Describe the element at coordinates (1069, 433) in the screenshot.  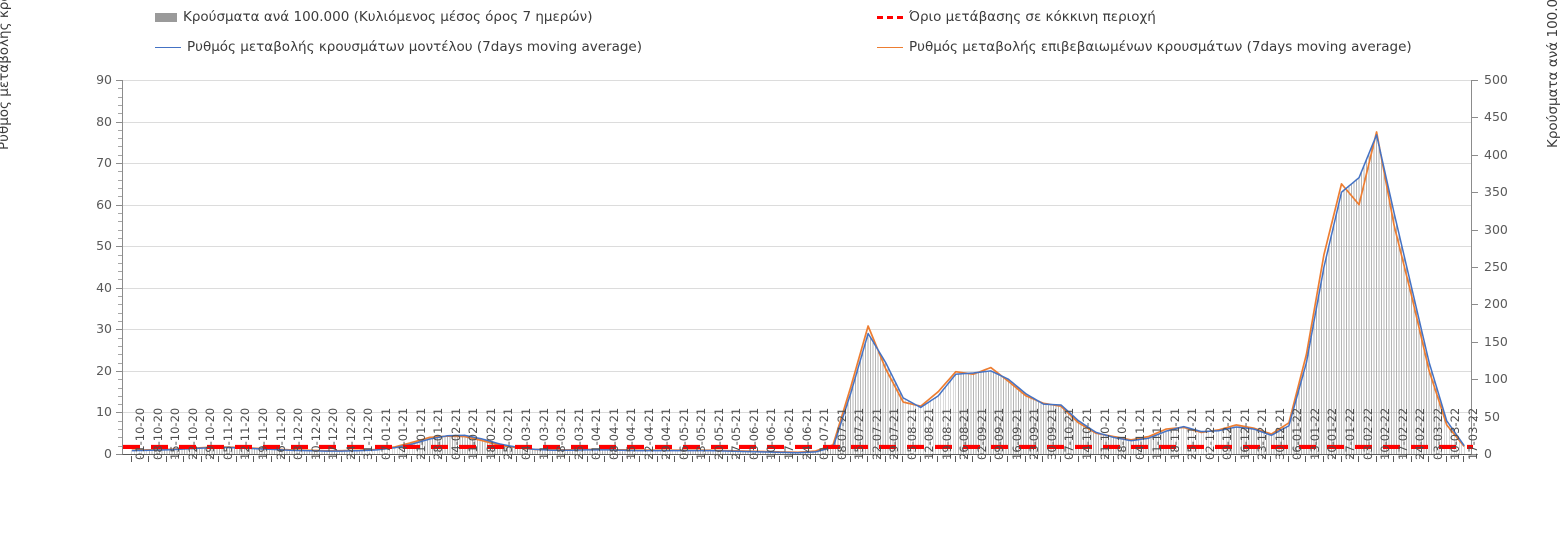
I see `x-axis-tick-label: 07-10-21` at that location.